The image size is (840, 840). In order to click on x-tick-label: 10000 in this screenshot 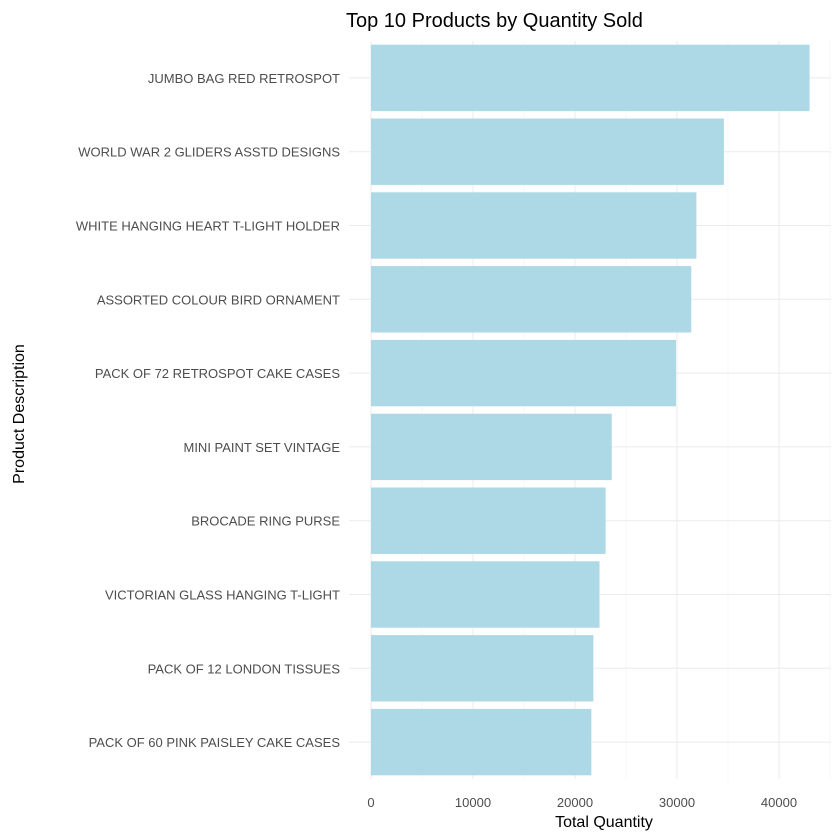, I will do `click(473, 802)`.